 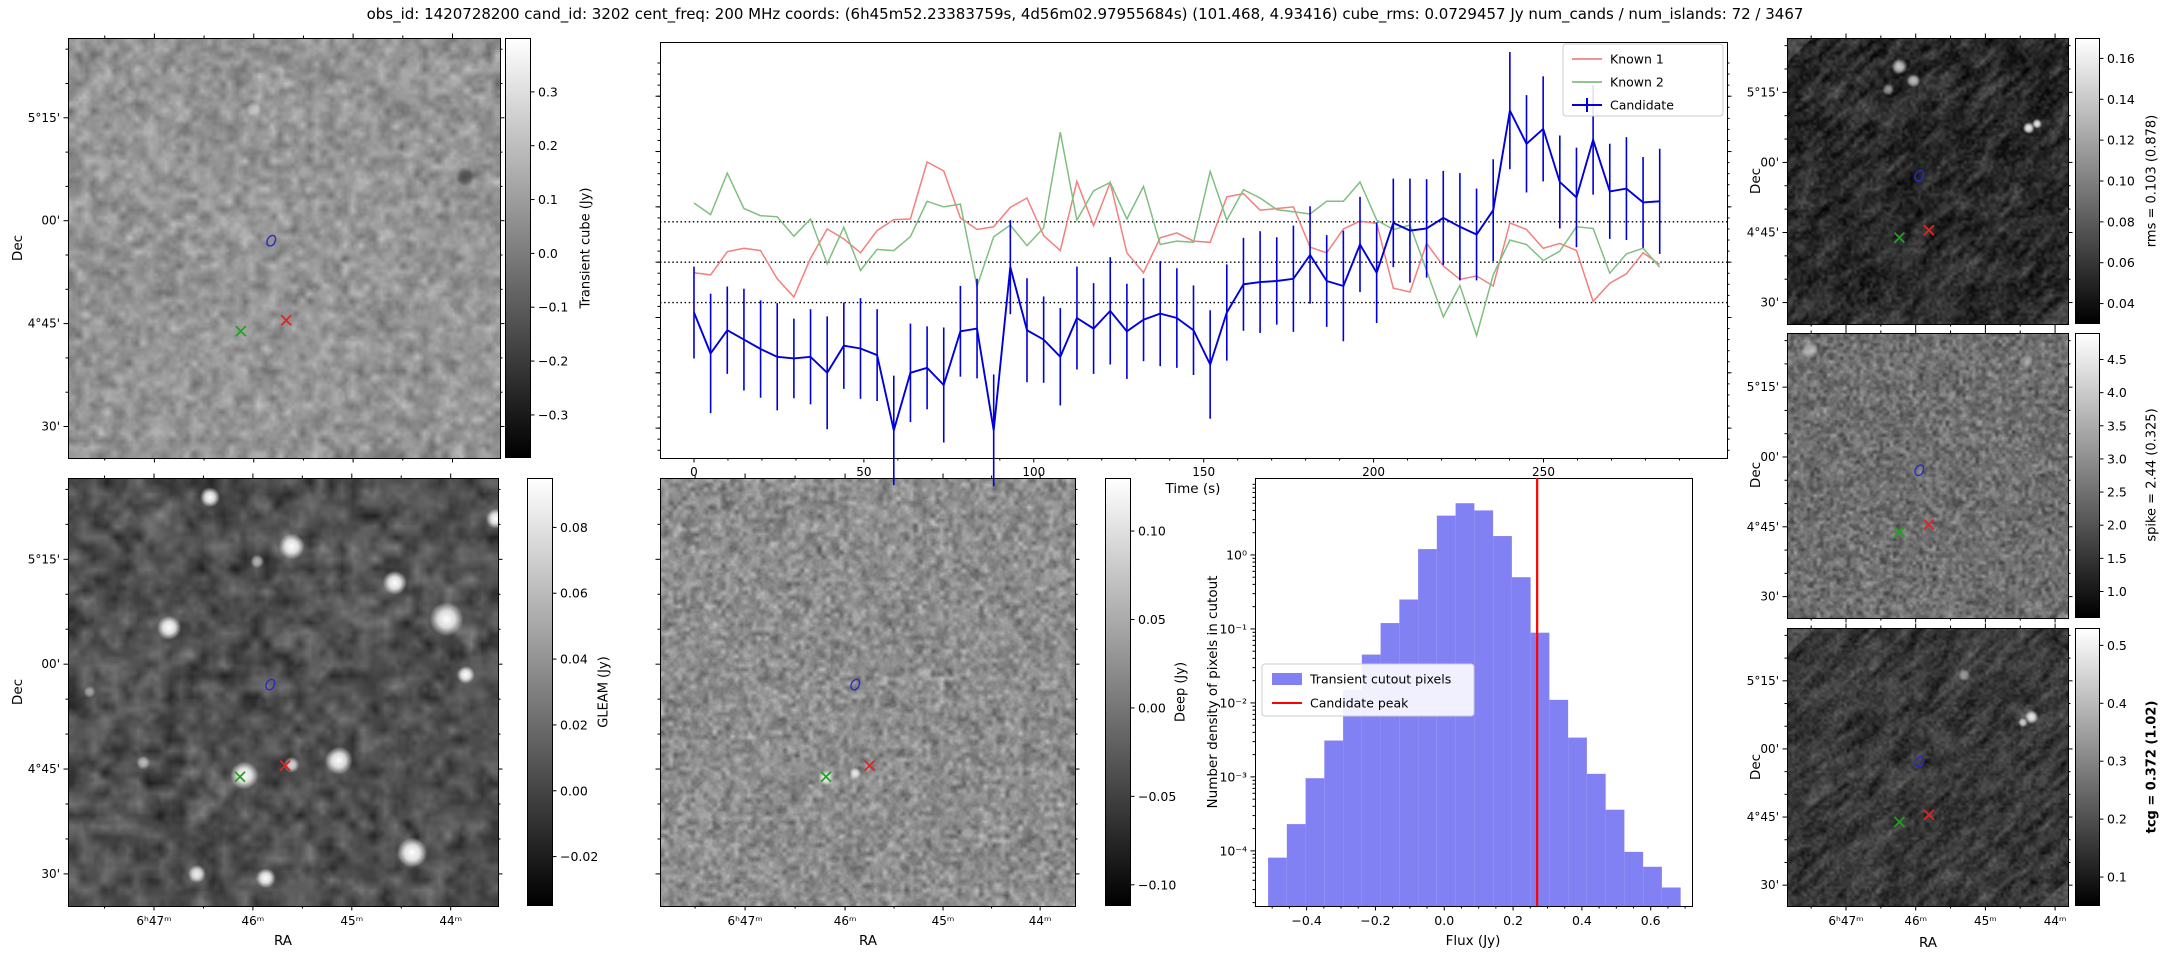 I want to click on tick-label: 0.5, so click(x=2117, y=645).